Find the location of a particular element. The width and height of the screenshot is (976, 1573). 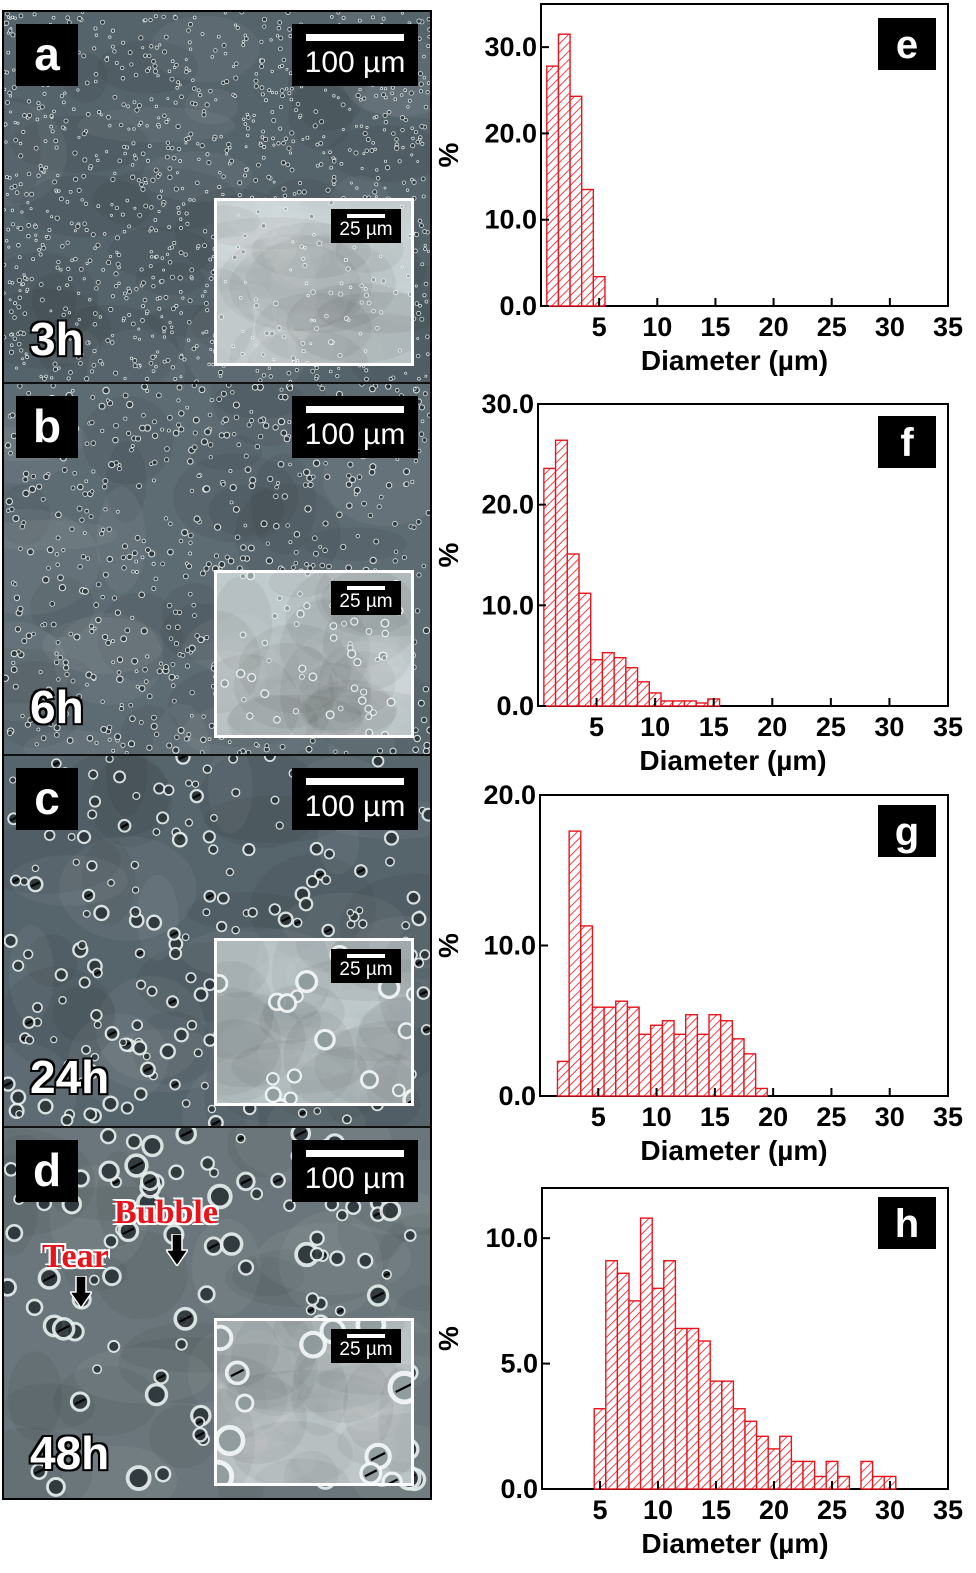

inset-c: 25 µm is located at coordinates (314, 1022).